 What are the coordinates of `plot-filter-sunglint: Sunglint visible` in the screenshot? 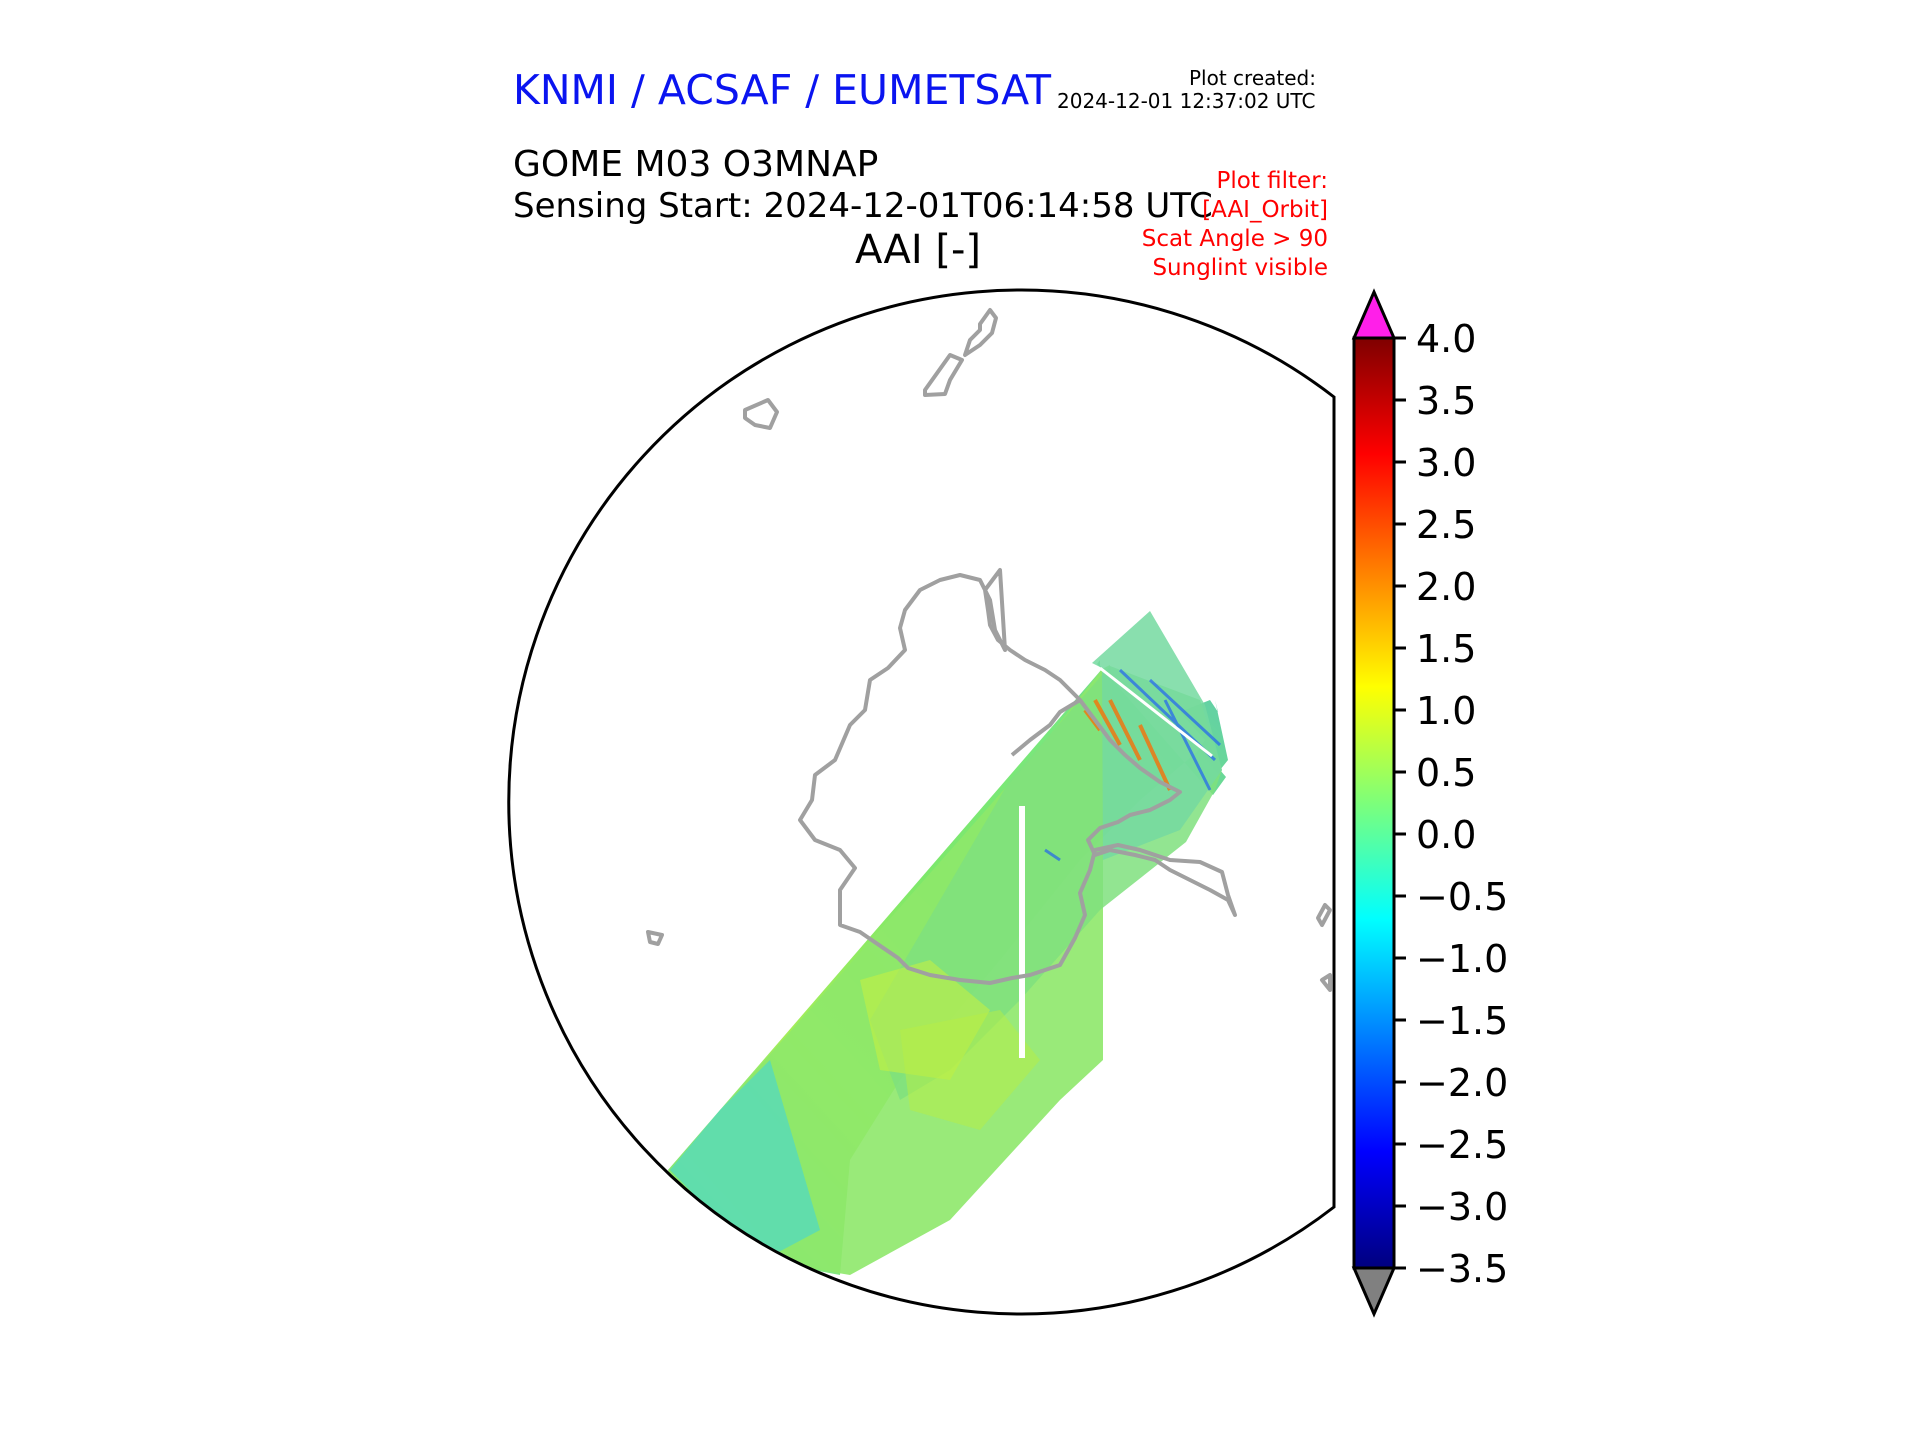 It's located at (1240, 268).